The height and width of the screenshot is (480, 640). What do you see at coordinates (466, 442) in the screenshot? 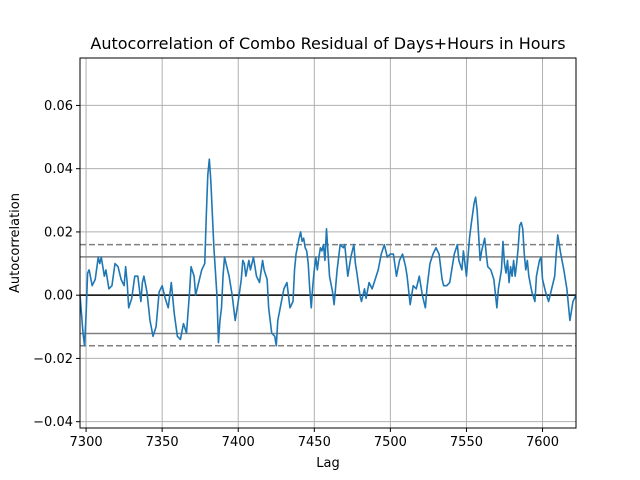
I see `x-tick-label: 7550` at bounding box center [466, 442].